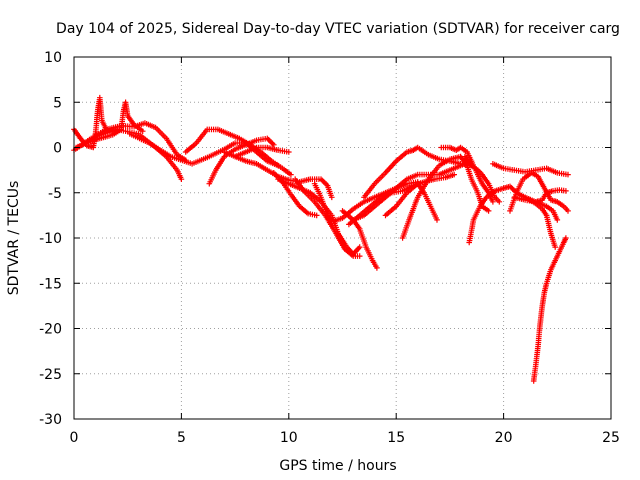 The width and height of the screenshot is (640, 480). I want to click on y-axis-label: SDTVAR / TECUs, so click(14, 238).